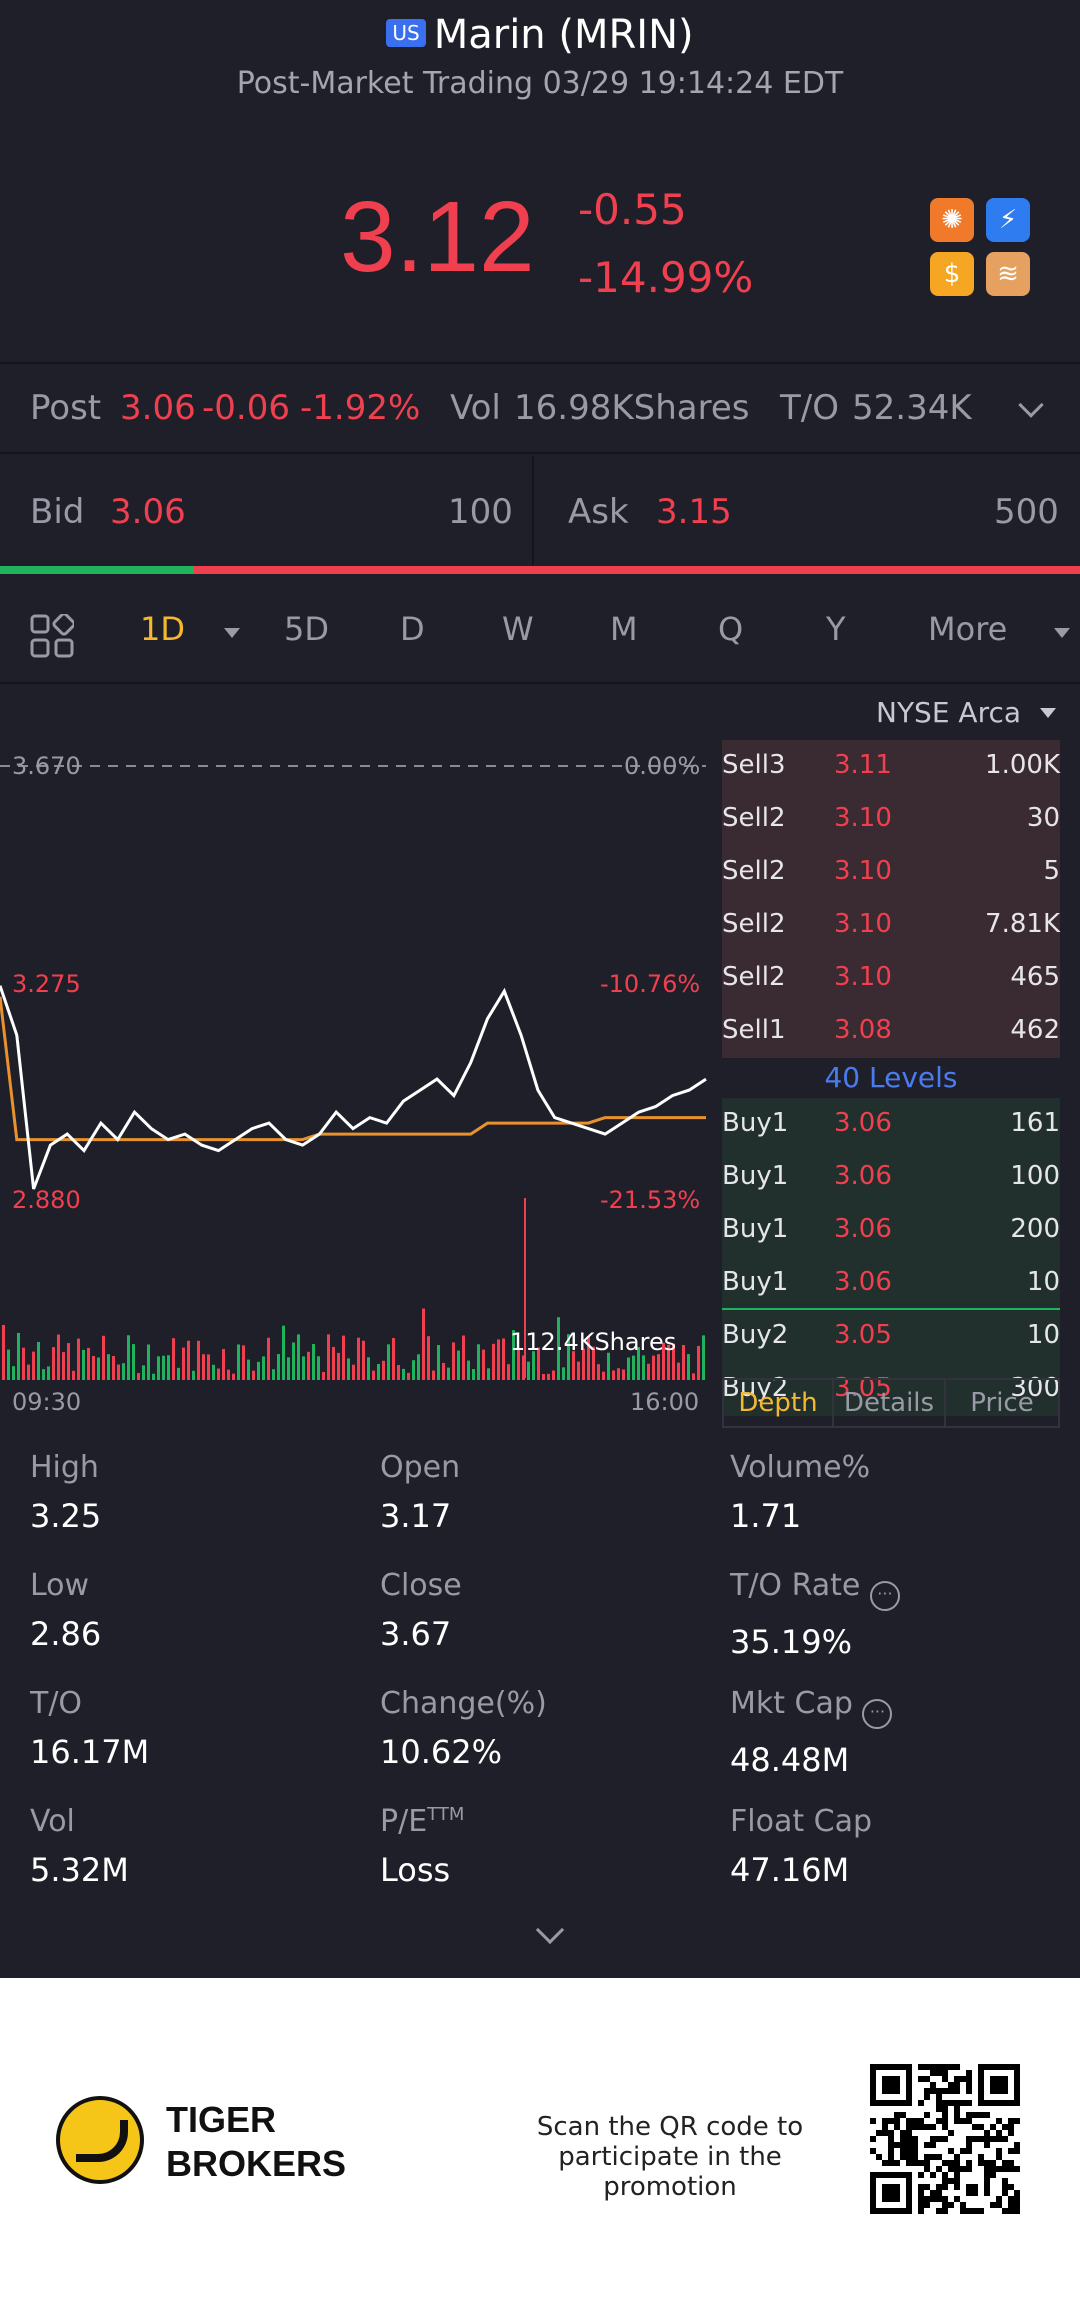 This screenshot has width=1080, height=2300. Describe the element at coordinates (945, 2139) in the screenshot. I see `qr-code-icon` at that location.